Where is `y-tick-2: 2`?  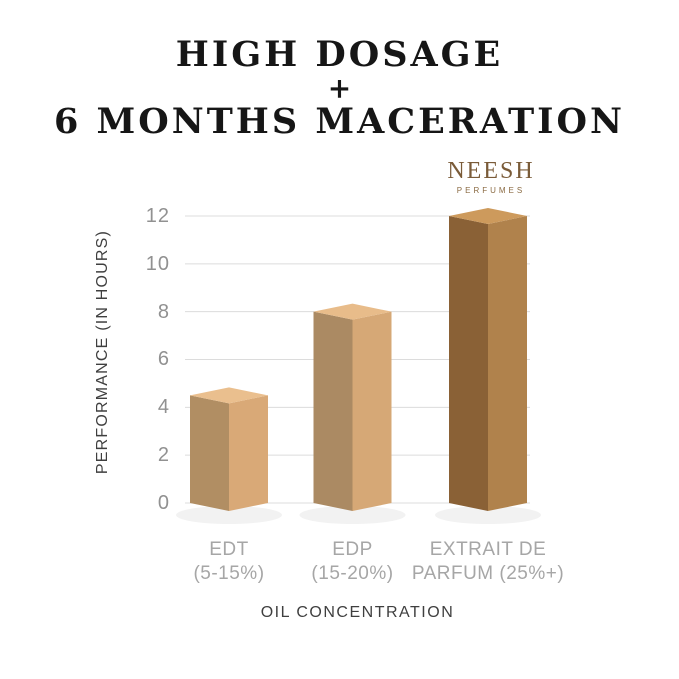
y-tick-2: 2 is located at coordinates (163, 455).